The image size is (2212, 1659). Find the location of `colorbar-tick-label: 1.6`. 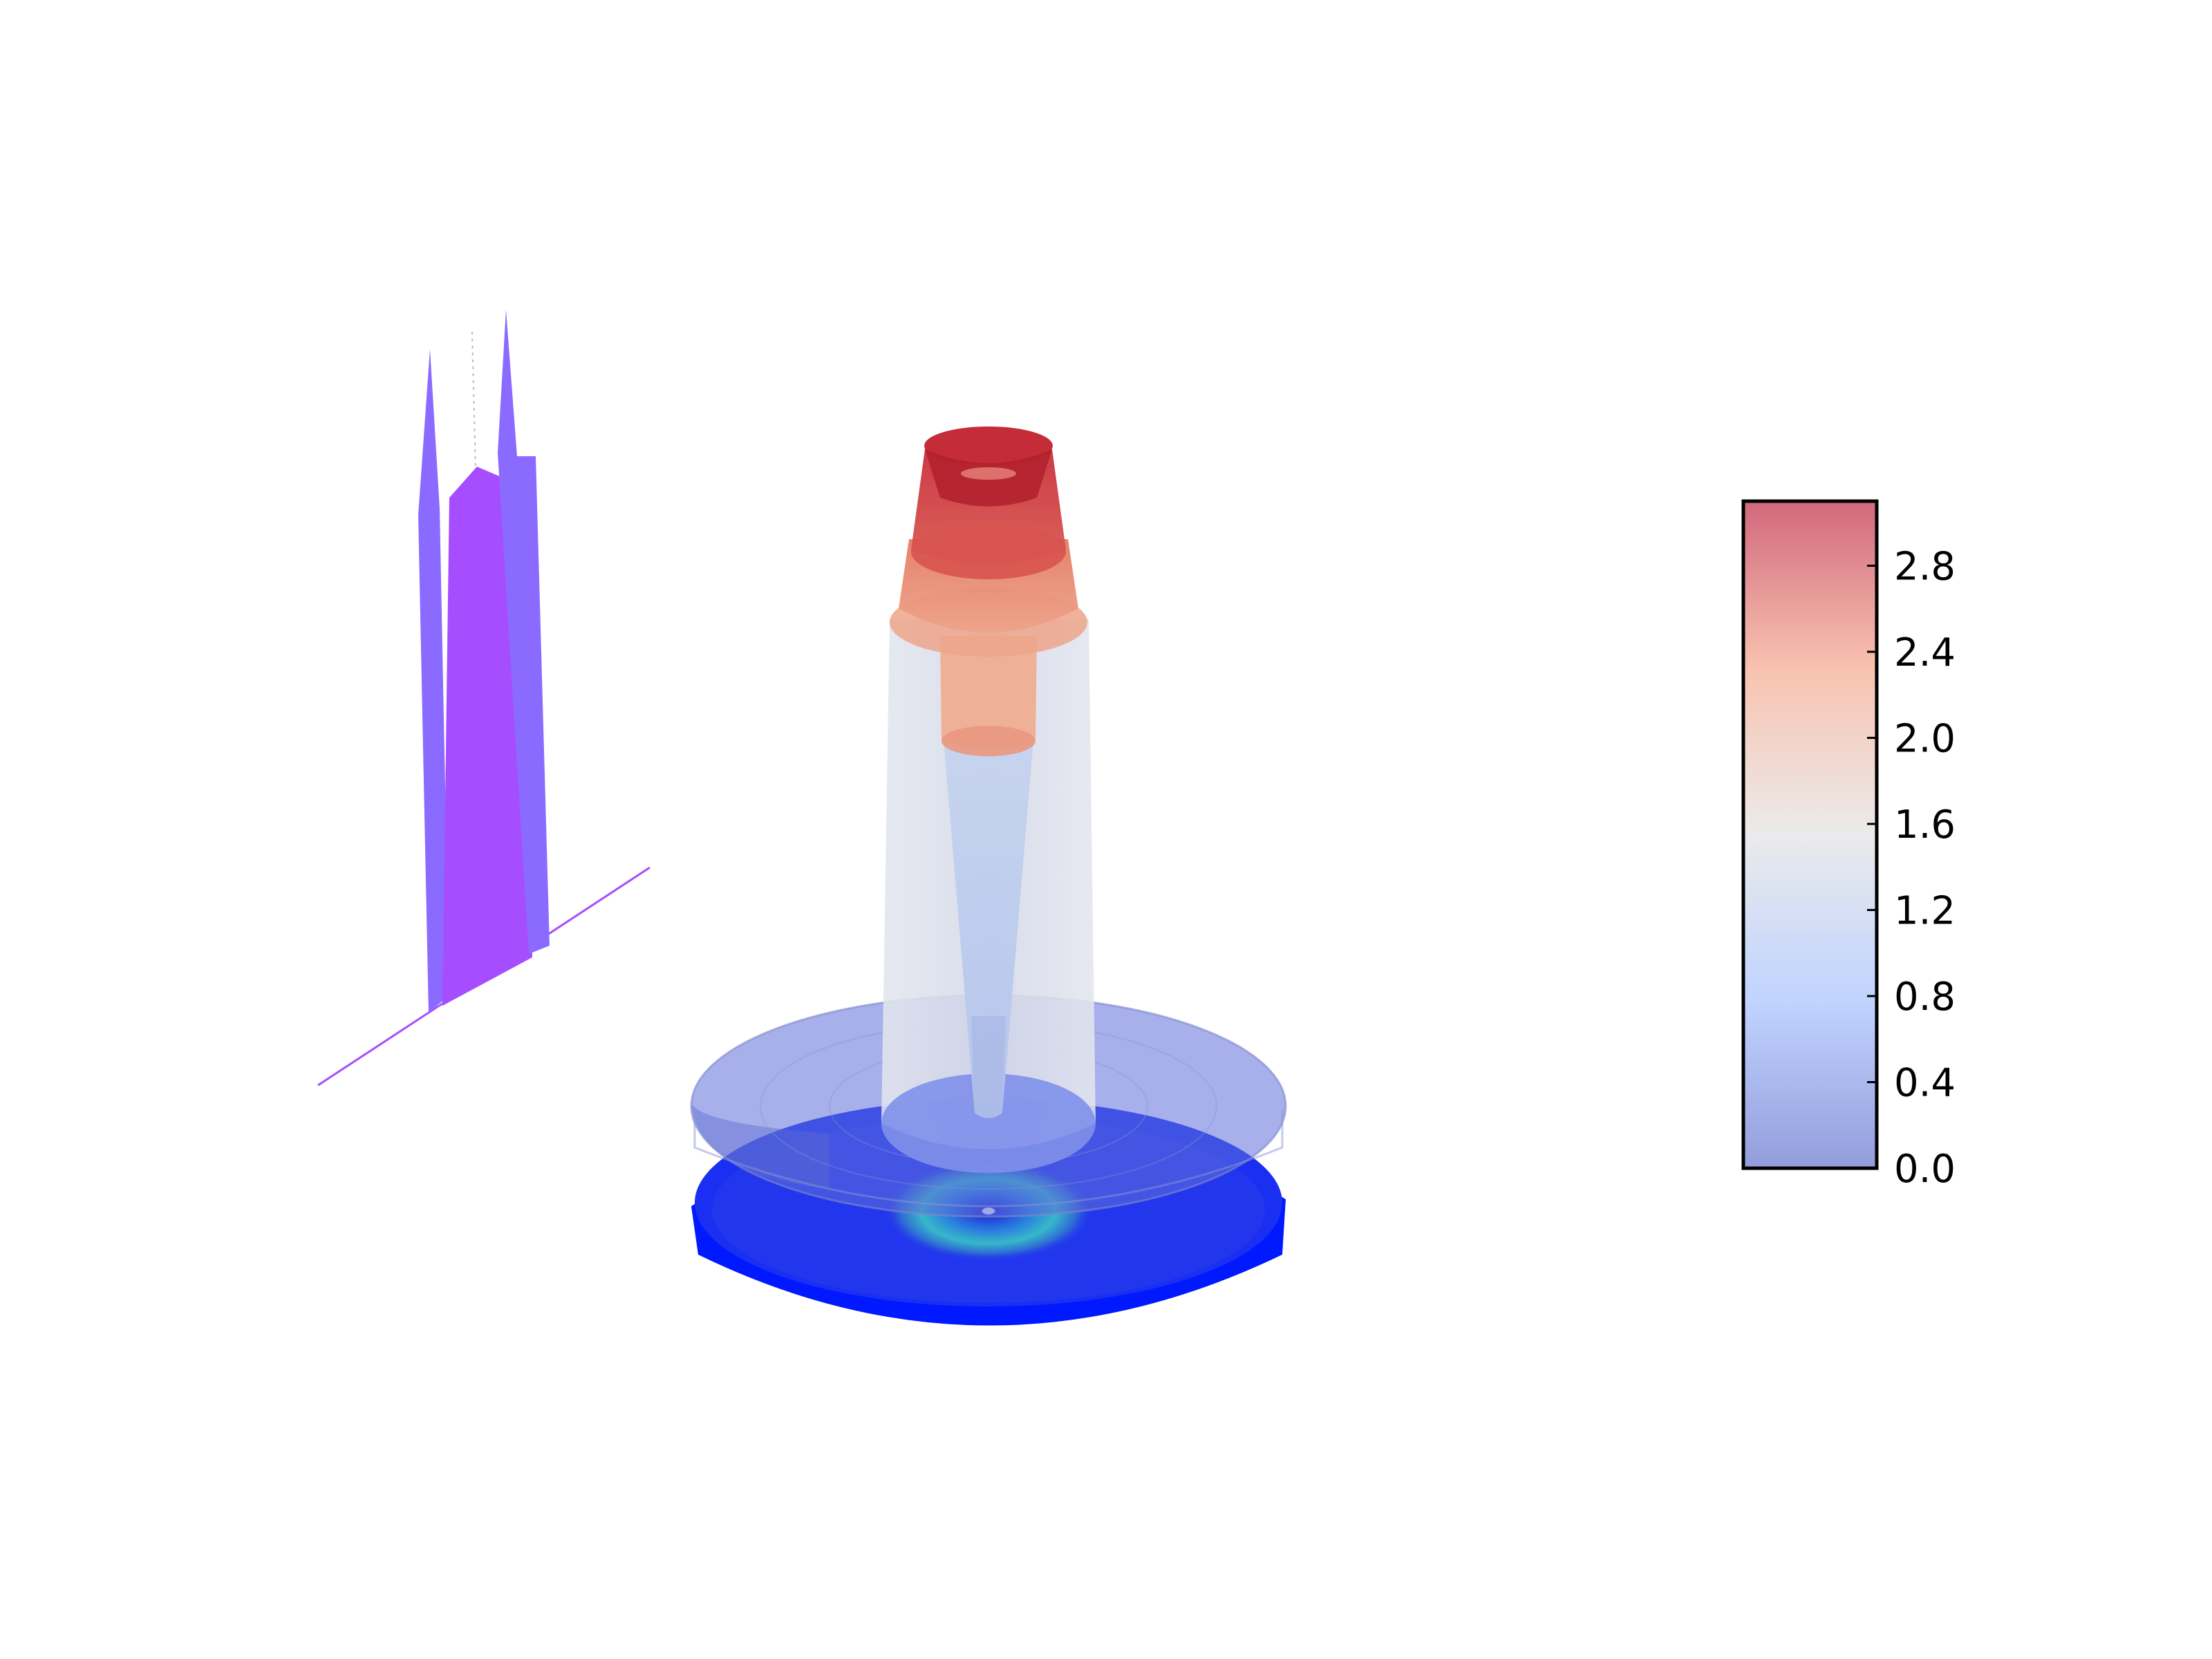

colorbar-tick-label: 1.6 is located at coordinates (1925, 825).